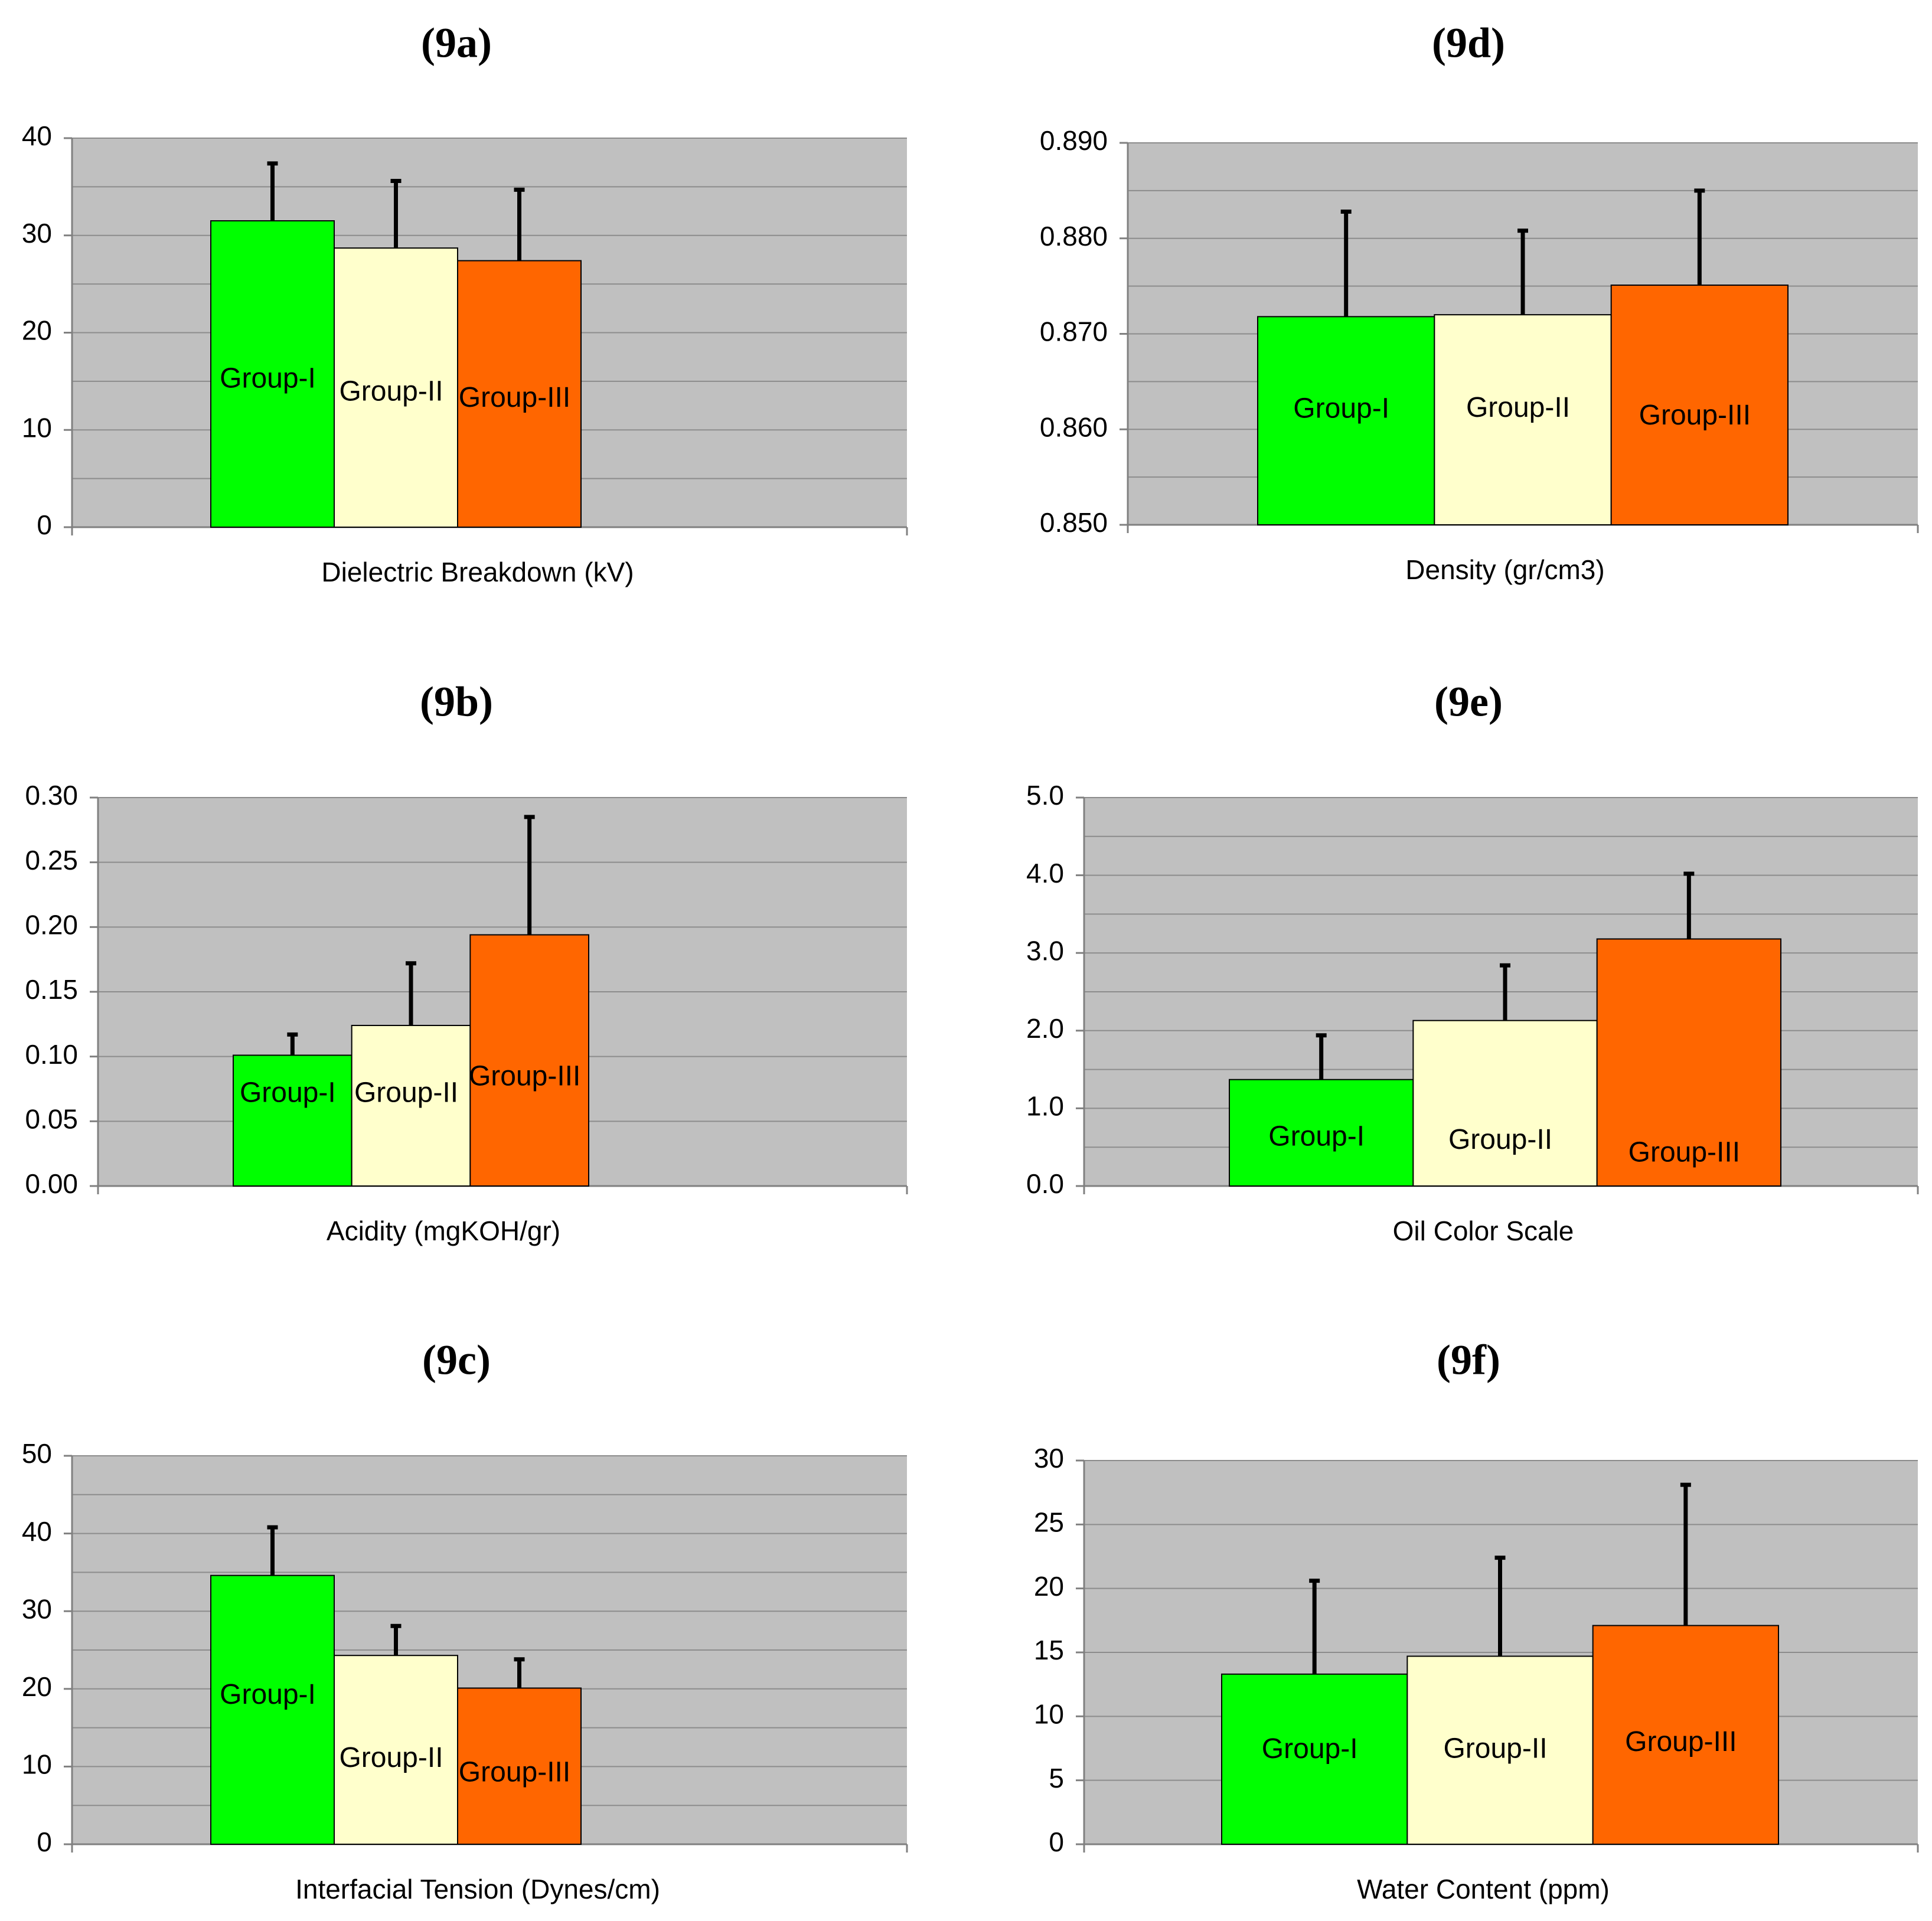 The height and width of the screenshot is (1921, 1932). What do you see at coordinates (1074, 332) in the screenshot?
I see `y-tick-label: 0.870` at bounding box center [1074, 332].